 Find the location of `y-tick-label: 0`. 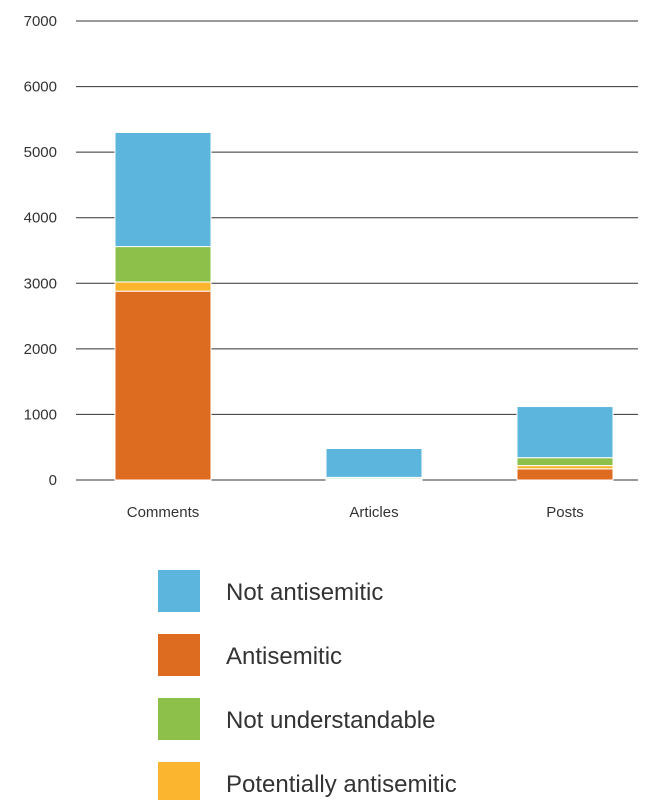

y-tick-label: 0 is located at coordinates (53, 480).